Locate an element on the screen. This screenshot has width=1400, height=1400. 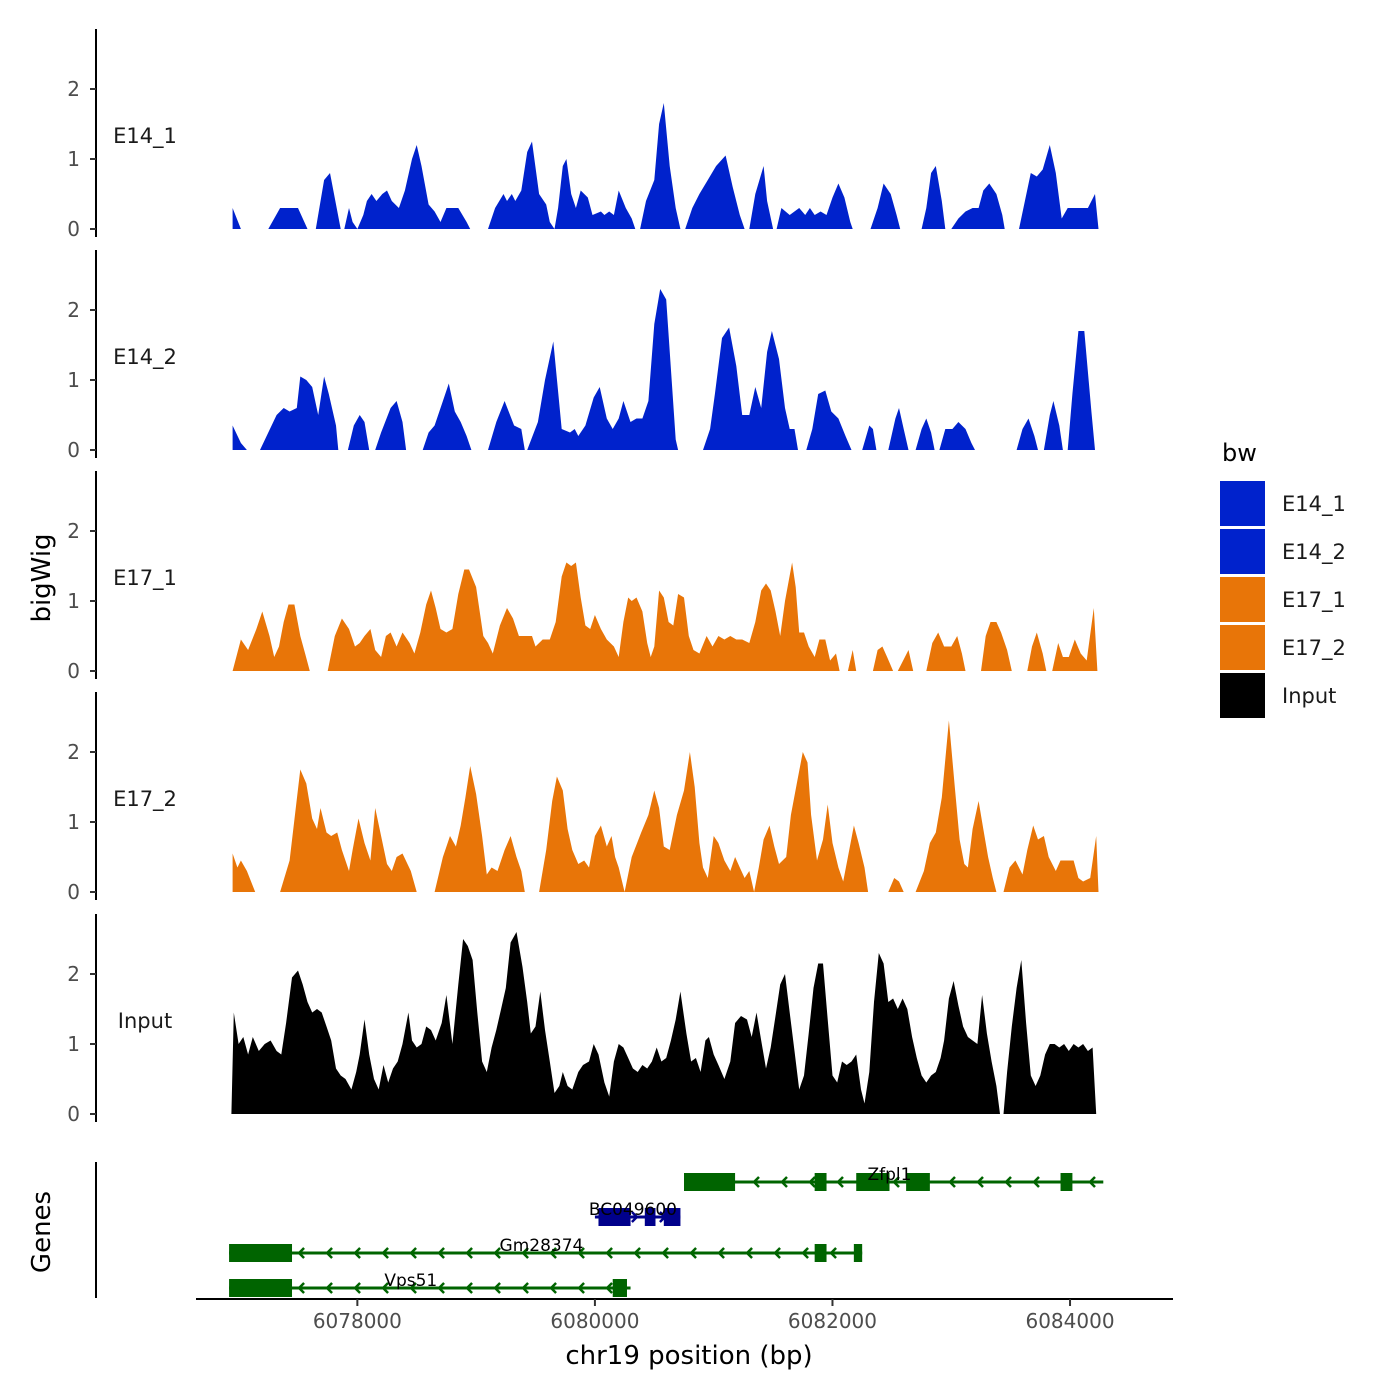
legend-label: E17_2 is located at coordinates (1314, 648).